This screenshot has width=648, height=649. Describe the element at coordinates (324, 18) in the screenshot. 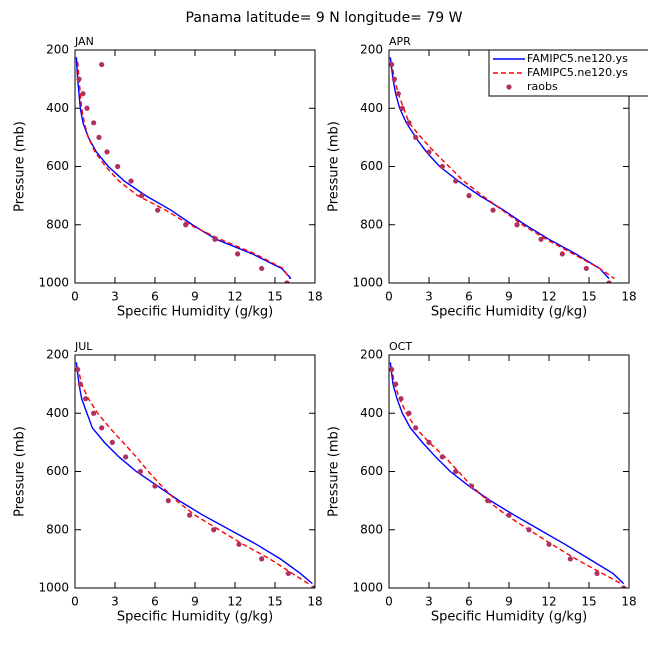

I see `figure-title: Panama latitude= 9 N longitude= 79 W` at that location.